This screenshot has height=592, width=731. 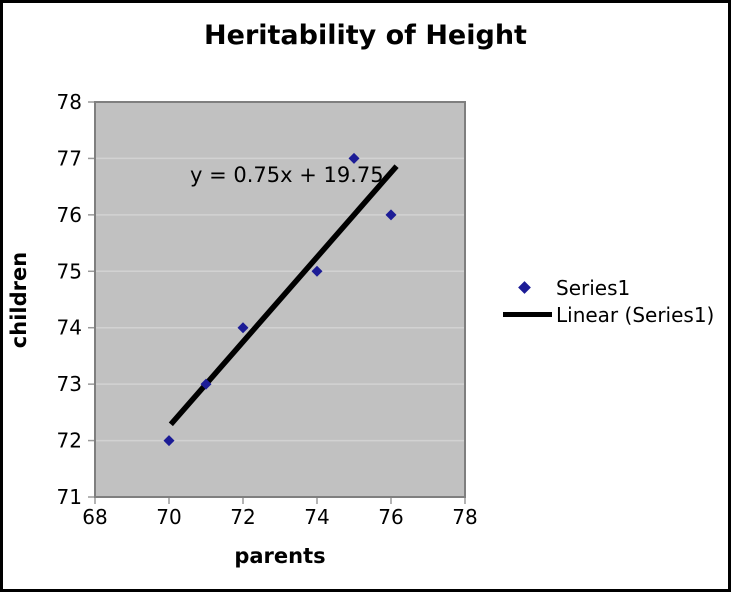 I want to click on y-tick-label: 73, so click(x=69, y=384).